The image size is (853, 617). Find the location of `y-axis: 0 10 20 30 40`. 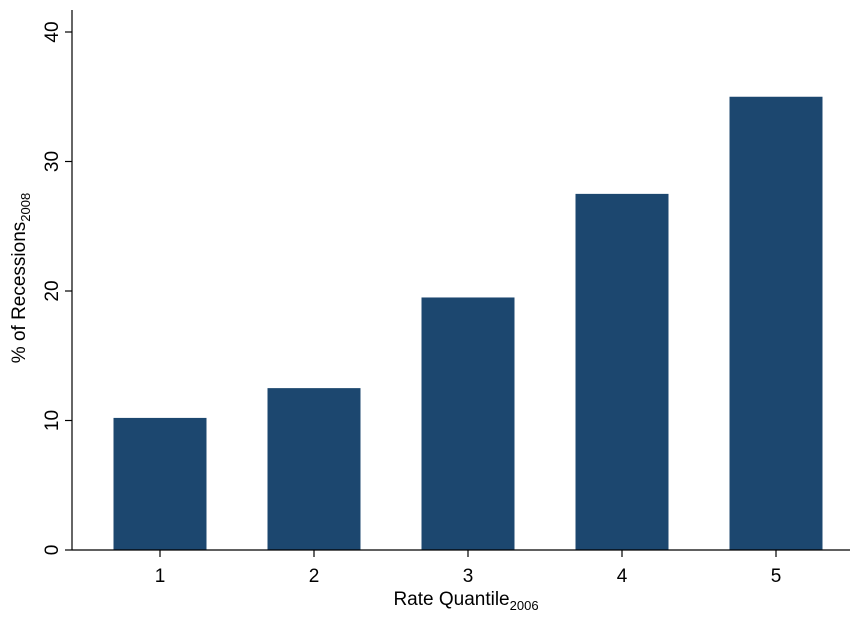

y-axis: 0 10 20 30 40 is located at coordinates (57, 283).